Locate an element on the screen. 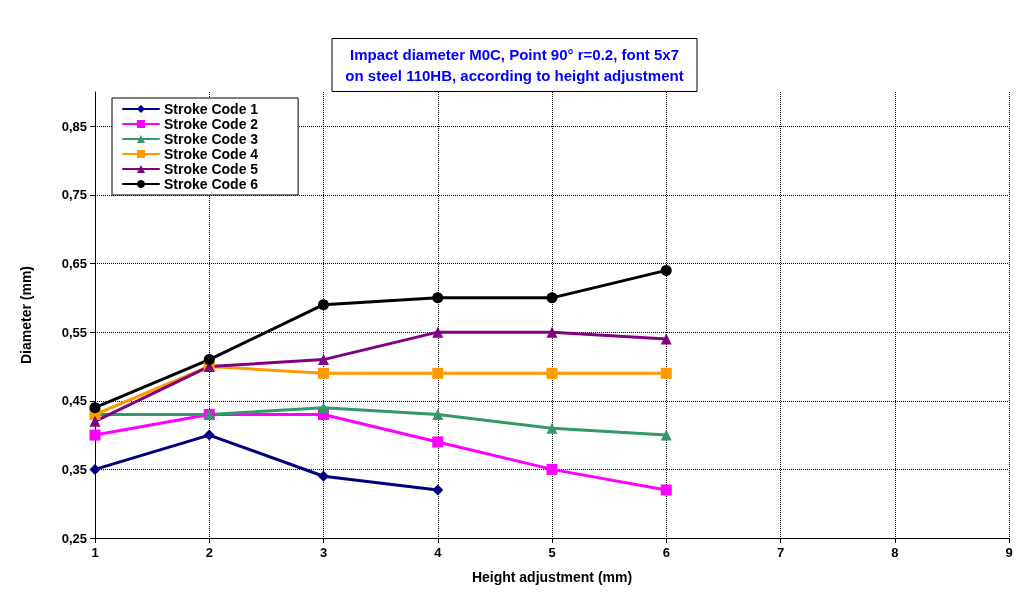  chart-title: Impact diameter M0C, Point 90° r=0.2, font 5x7 on steel 110HB, according to height adjustment is located at coordinates (514, 65).